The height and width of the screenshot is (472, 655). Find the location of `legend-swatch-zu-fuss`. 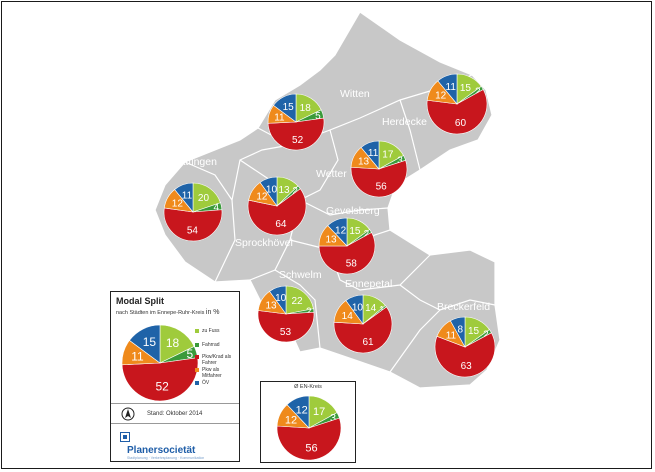

legend-swatch-zu-fuss is located at coordinates (197, 331).